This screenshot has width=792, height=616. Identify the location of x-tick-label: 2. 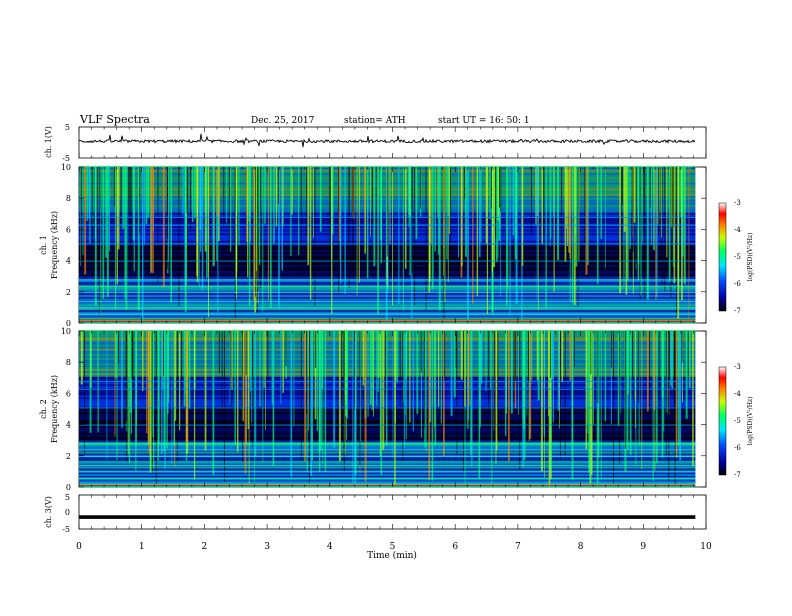
(205, 547).